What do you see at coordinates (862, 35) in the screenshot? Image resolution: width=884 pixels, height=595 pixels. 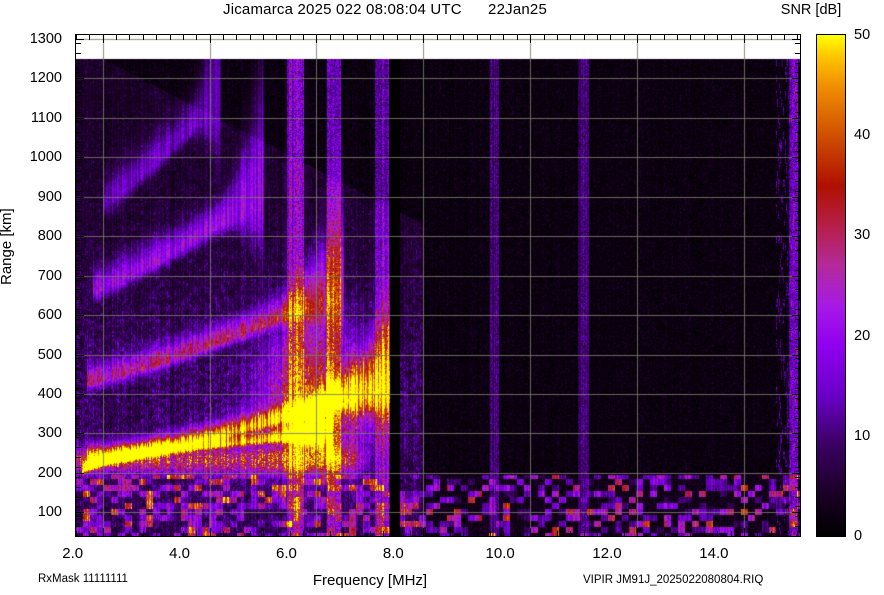 I see `colorbar-tick-label: 50` at bounding box center [862, 35].